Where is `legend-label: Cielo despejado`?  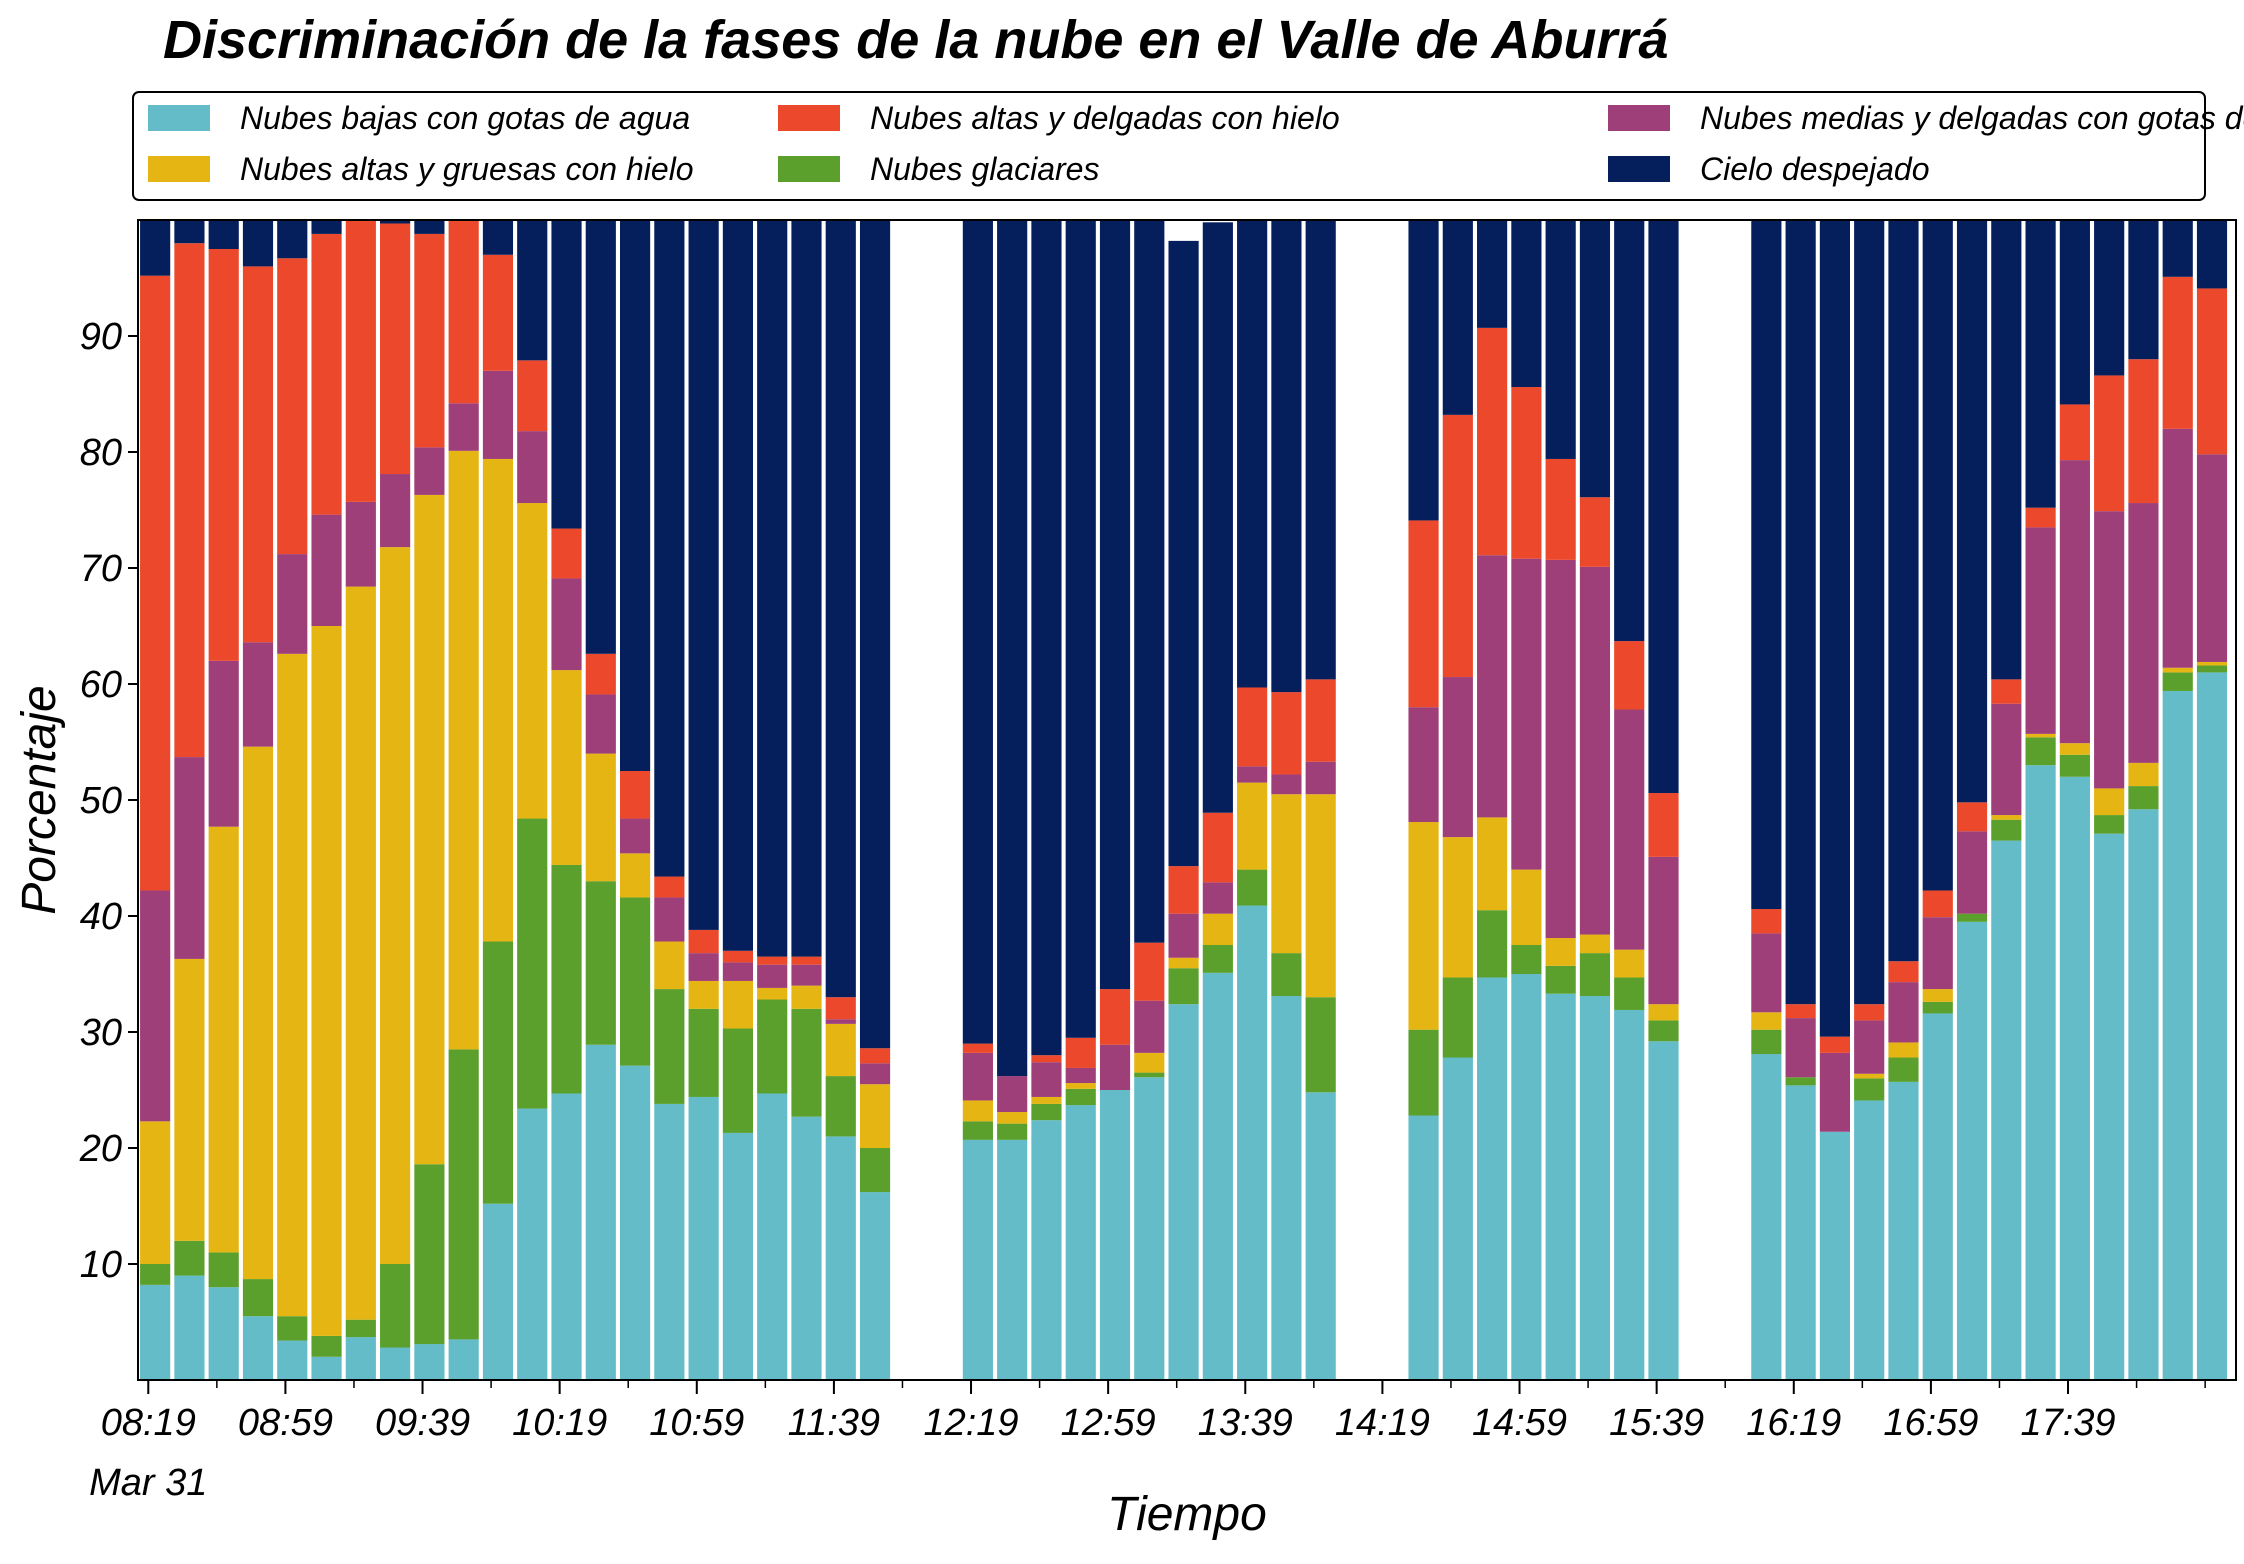
legend-label: Cielo despejado is located at coordinates (1815, 169).